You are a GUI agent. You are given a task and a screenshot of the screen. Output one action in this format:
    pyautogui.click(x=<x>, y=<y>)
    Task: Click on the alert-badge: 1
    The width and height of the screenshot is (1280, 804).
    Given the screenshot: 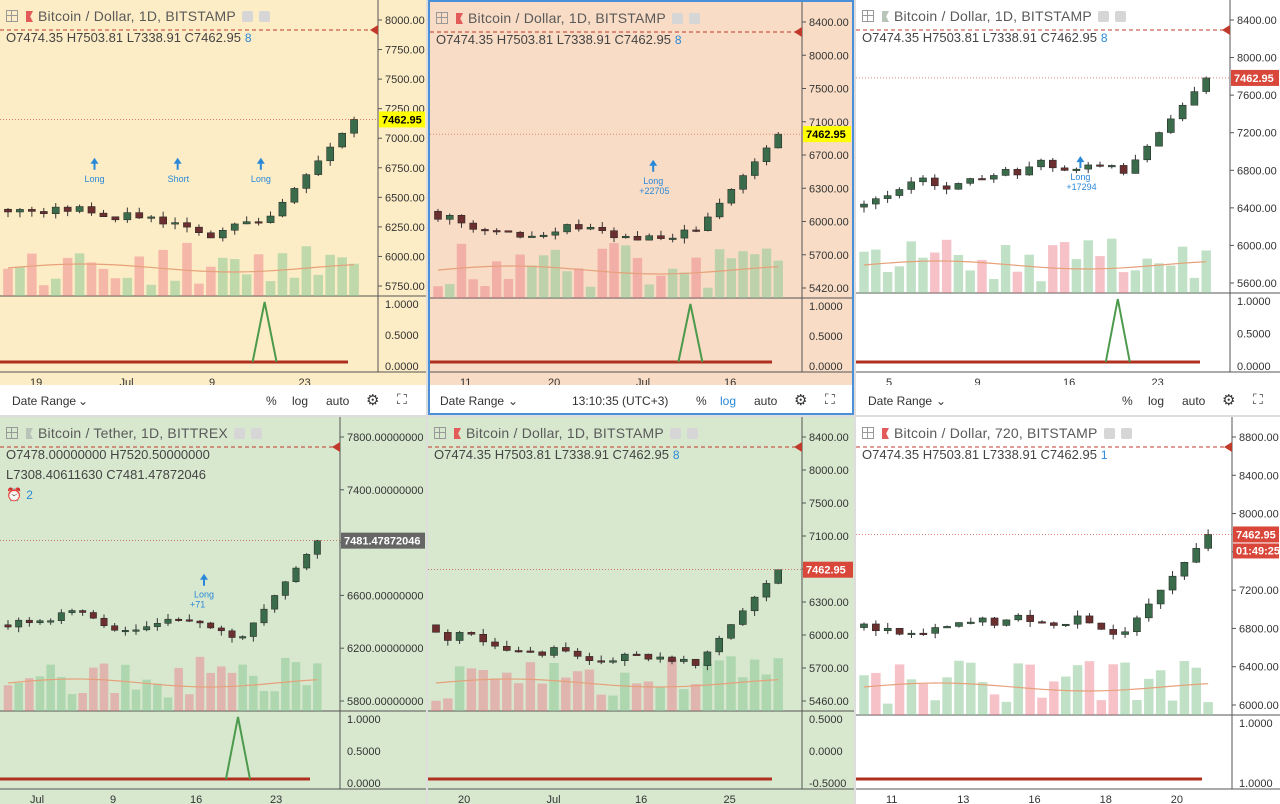 What is the action you would take?
    pyautogui.click(x=1104, y=455)
    